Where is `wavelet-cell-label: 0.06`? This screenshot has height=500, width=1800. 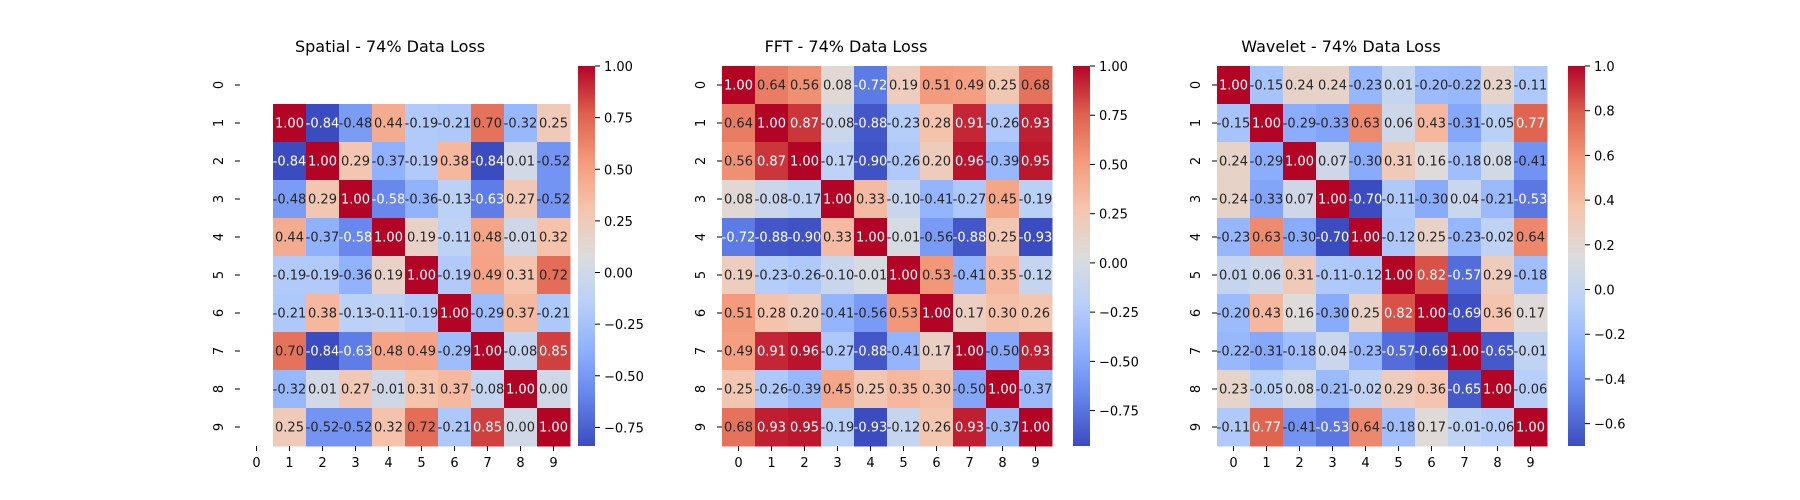 wavelet-cell-label: 0.06 is located at coordinates (1266, 276).